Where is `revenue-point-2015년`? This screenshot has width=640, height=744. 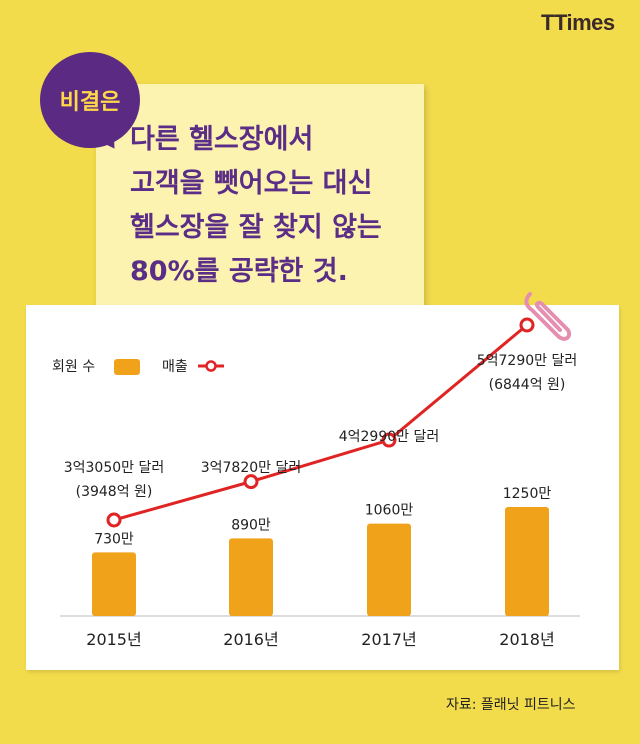
revenue-point-2015년 is located at coordinates (114, 520).